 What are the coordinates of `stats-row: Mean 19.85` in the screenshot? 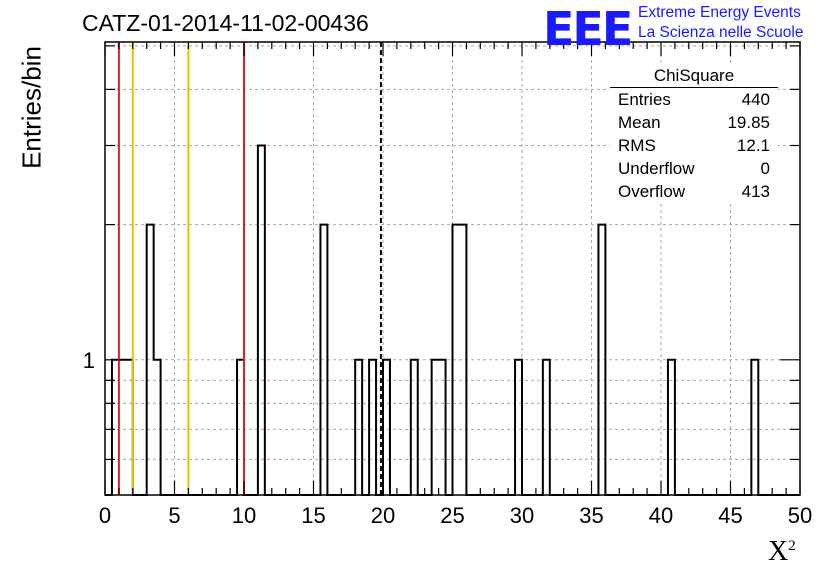 It's located at (694, 122).